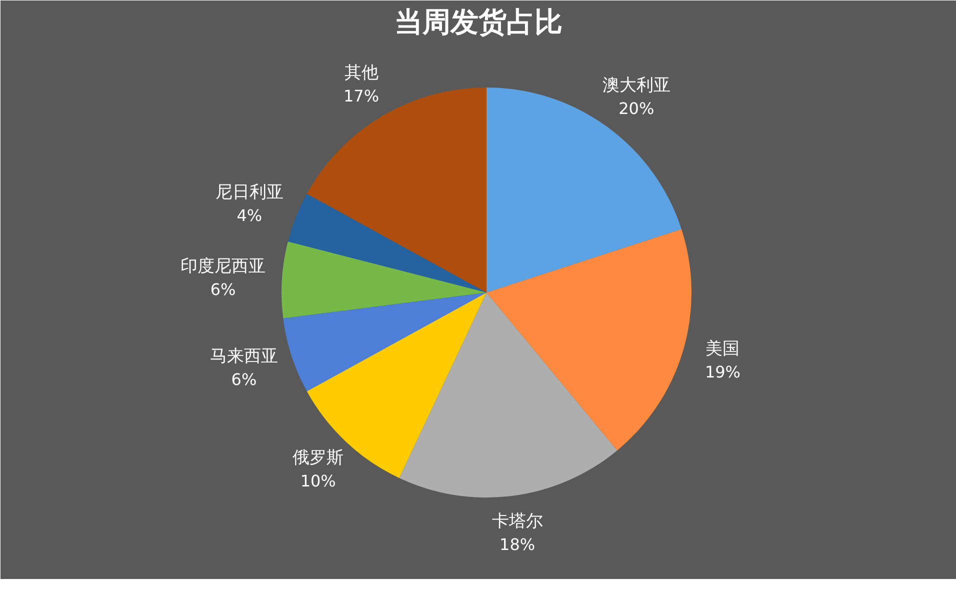  What do you see at coordinates (517, 522) in the screenshot?
I see `slice-label: 卡塔尔` at bounding box center [517, 522].